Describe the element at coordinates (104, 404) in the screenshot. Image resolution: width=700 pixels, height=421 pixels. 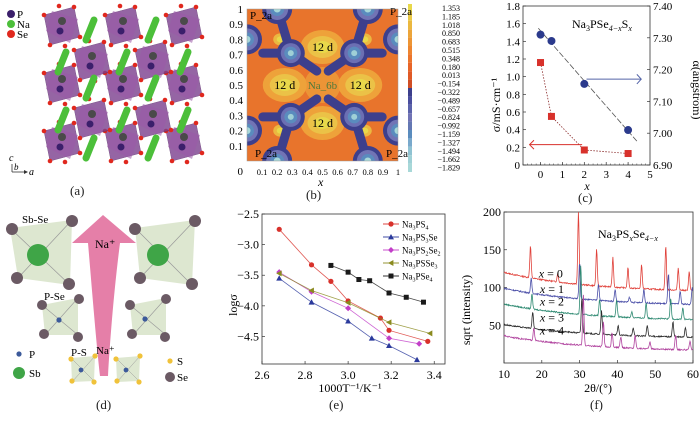
I see `panel-d-label: (d)` at that location.